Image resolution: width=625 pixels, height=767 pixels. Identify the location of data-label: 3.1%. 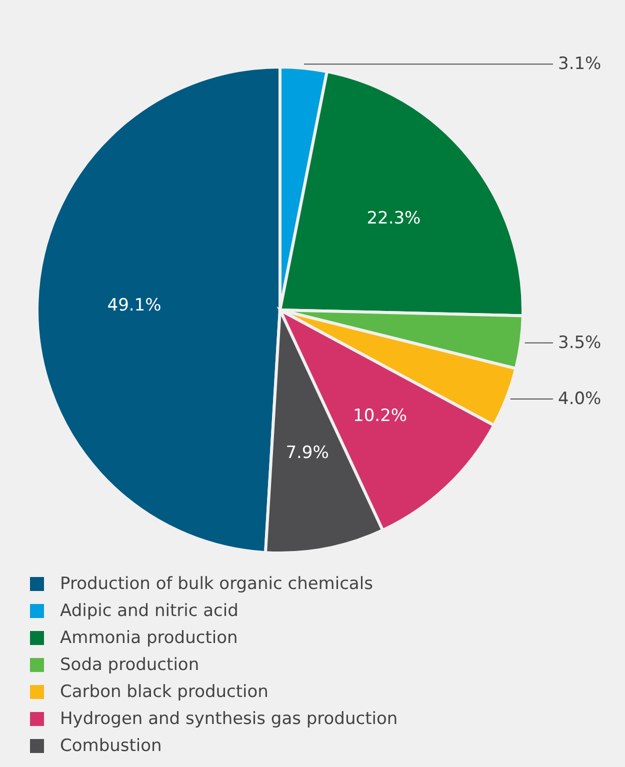
(580, 64).